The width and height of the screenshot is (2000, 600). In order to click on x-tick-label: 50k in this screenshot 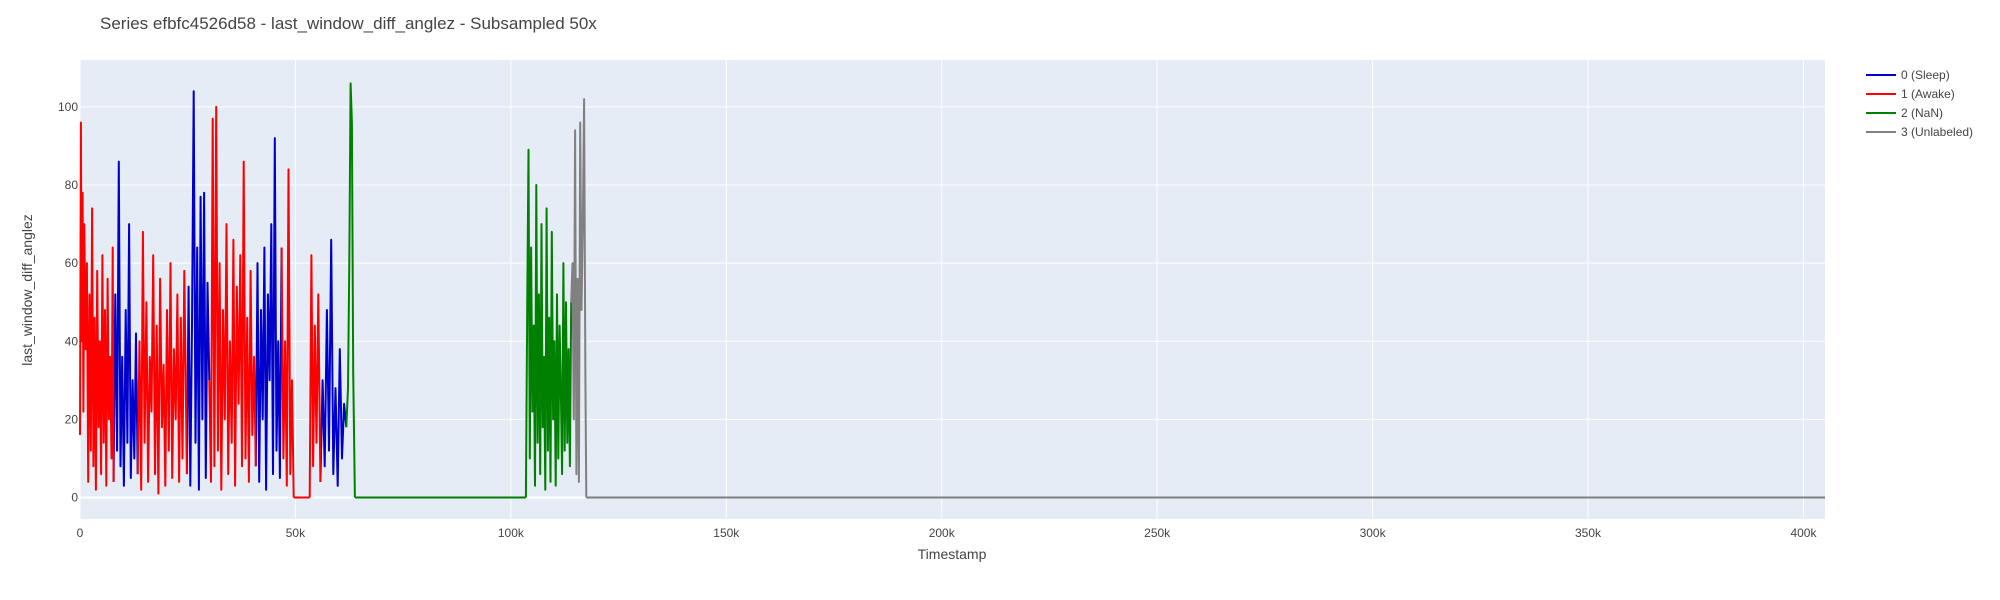, I will do `click(296, 533)`.